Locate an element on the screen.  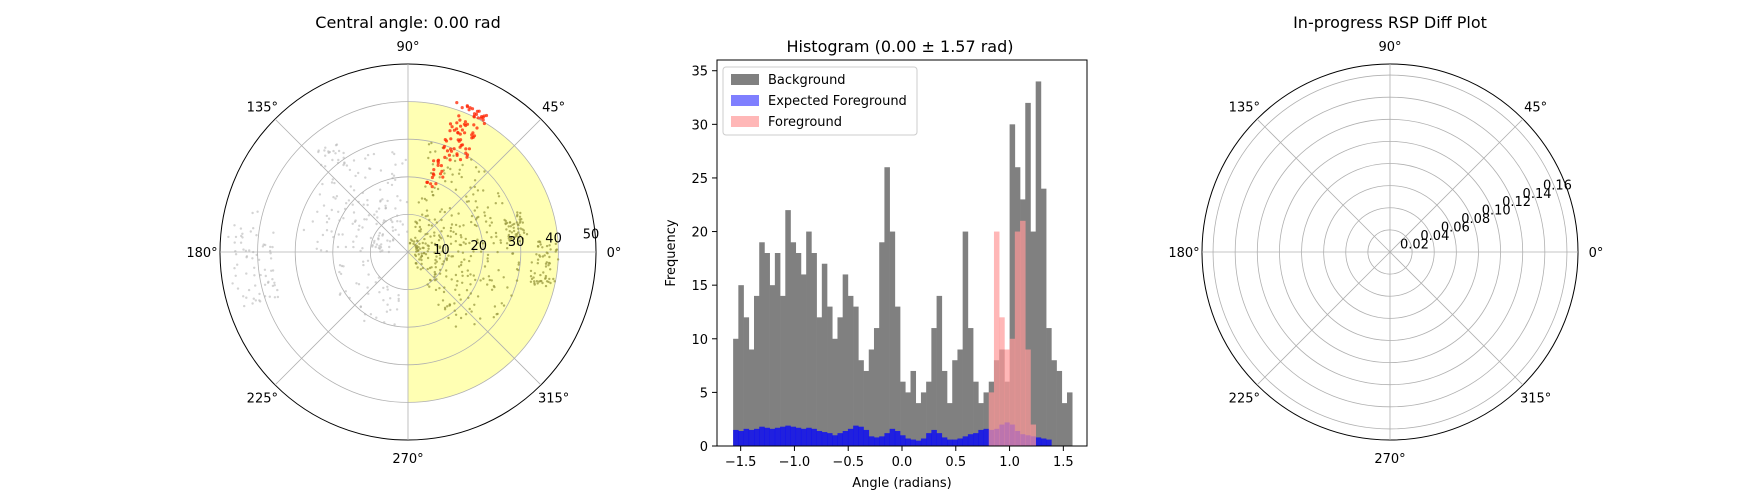
theta-tick-label: 135° is located at coordinates (1244, 107).